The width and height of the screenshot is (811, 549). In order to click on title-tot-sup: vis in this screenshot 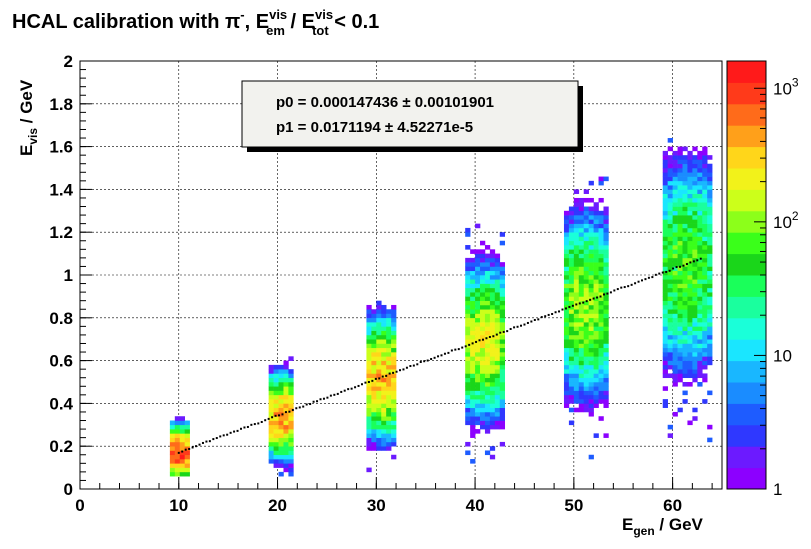, I will do `click(324, 14)`.